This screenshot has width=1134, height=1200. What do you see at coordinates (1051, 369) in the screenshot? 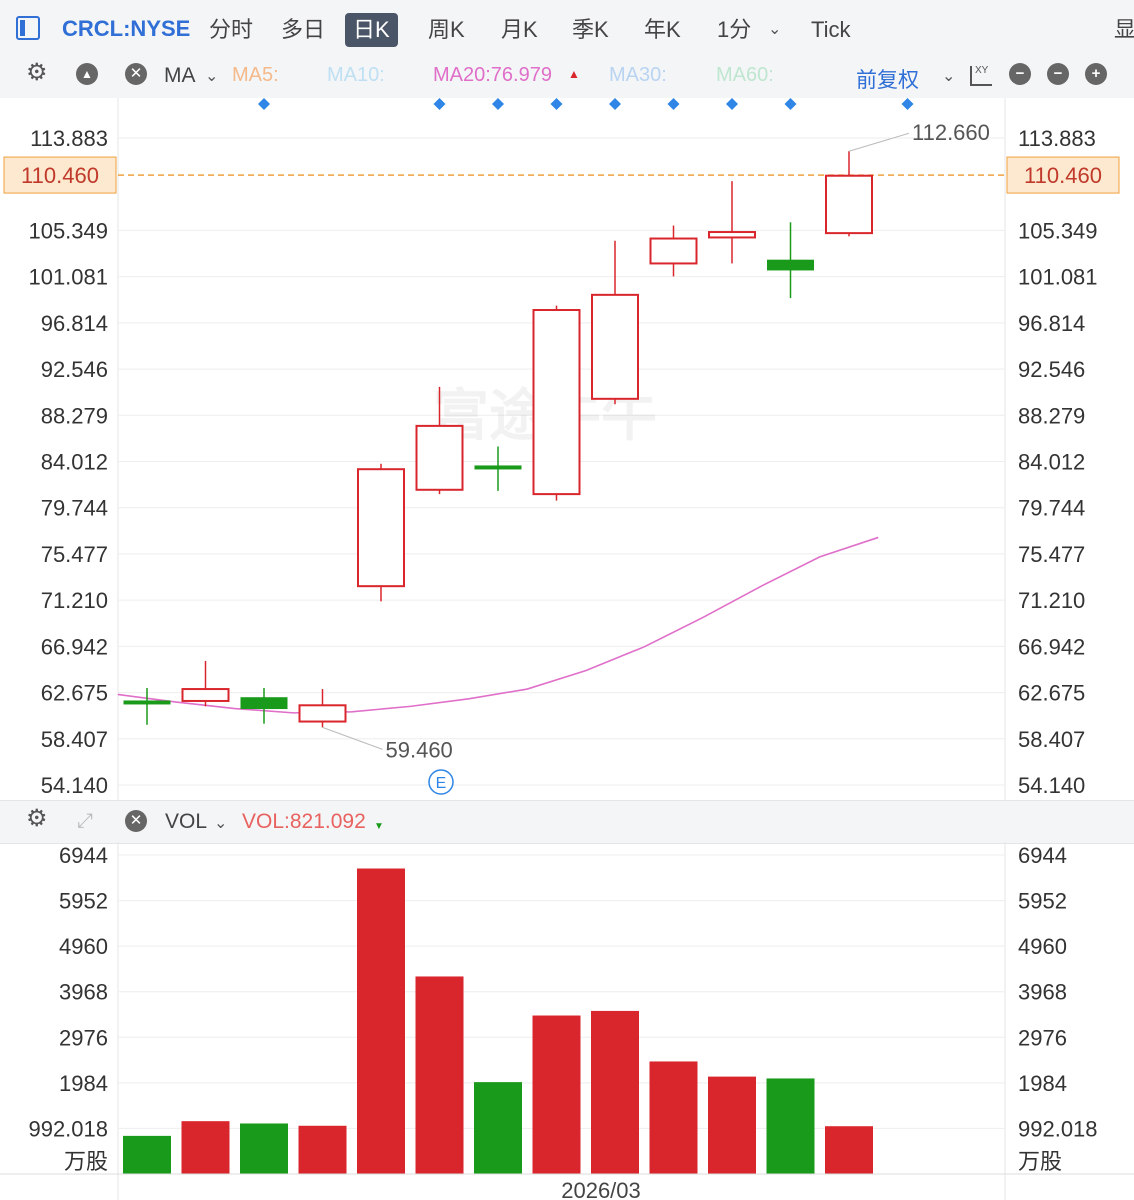
I see `y-tick-label-right: 92.546` at bounding box center [1051, 369].